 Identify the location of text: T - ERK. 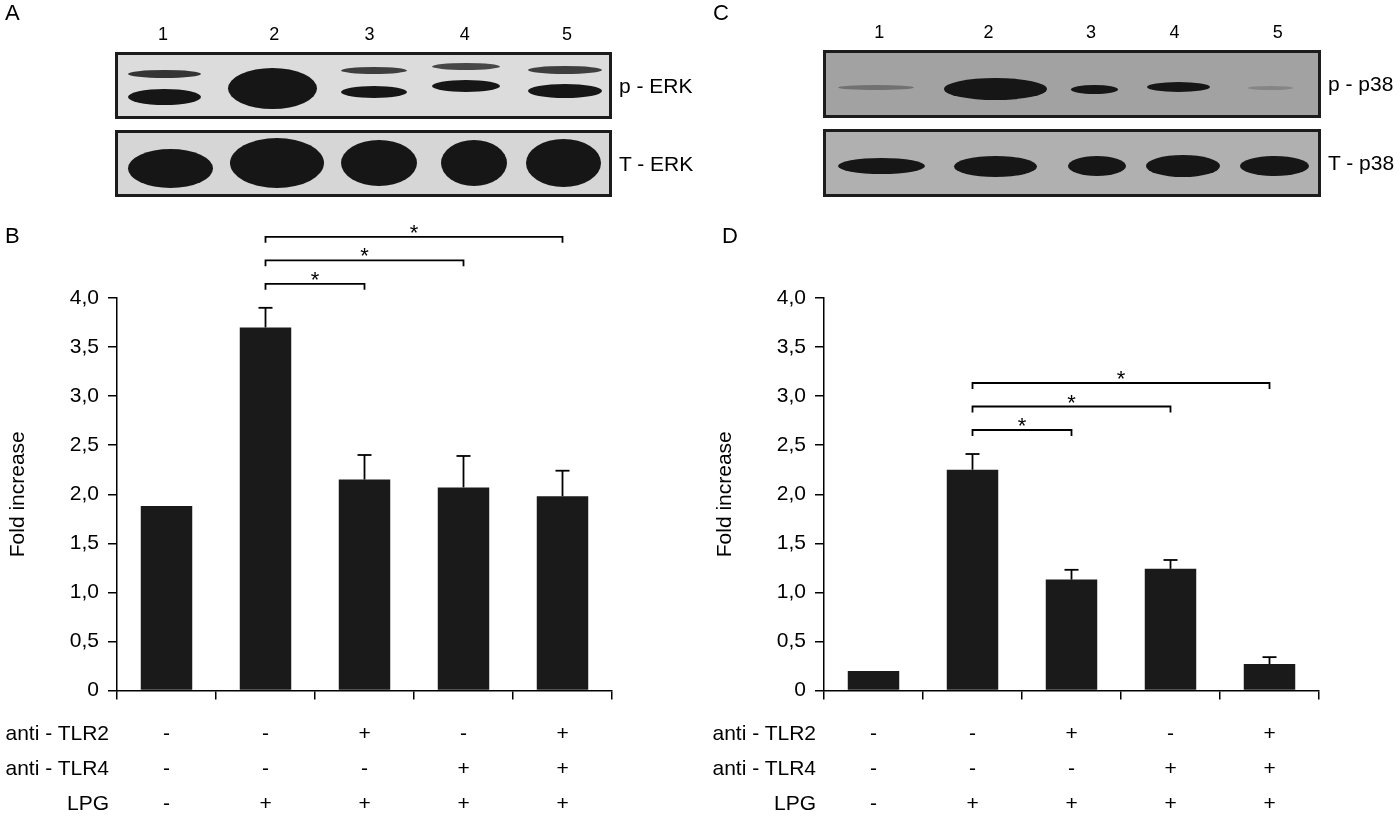
(656, 163).